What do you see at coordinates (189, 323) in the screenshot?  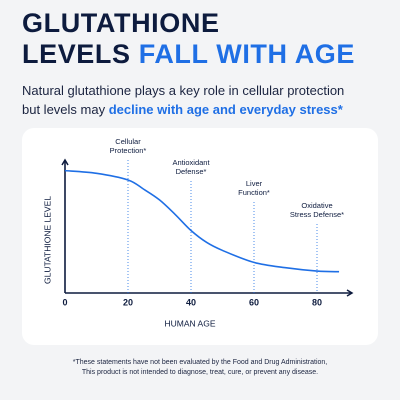 I see `x-axis-label: HUMAN AGE` at bounding box center [189, 323].